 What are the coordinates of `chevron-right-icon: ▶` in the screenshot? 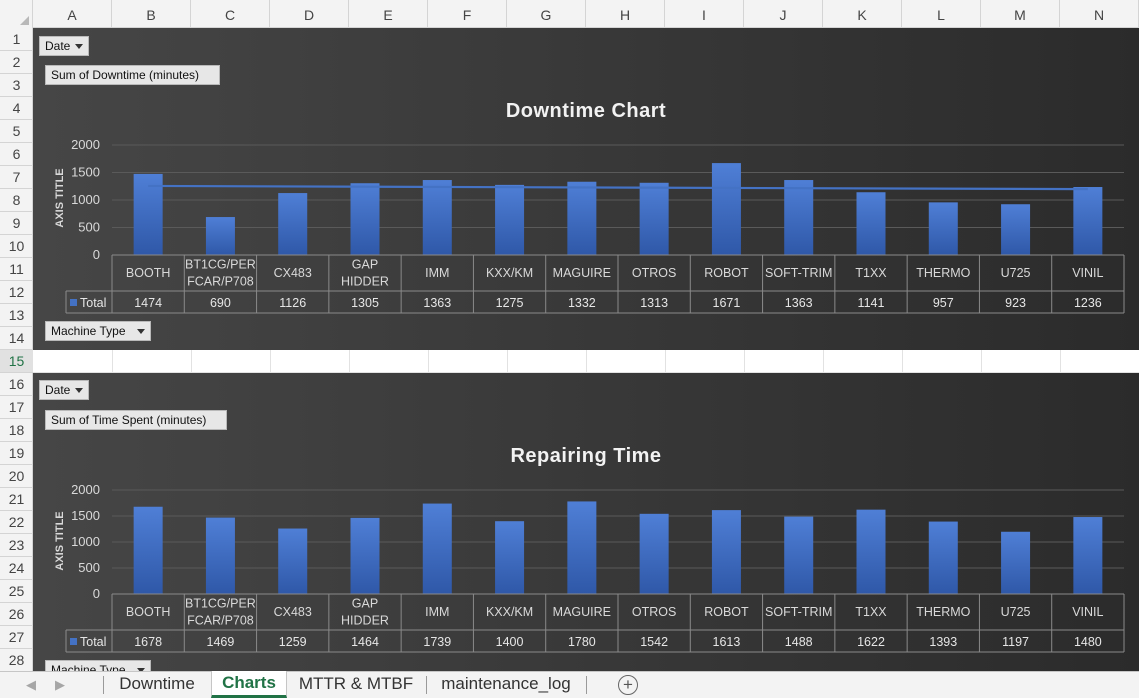 It's located at (60, 684).